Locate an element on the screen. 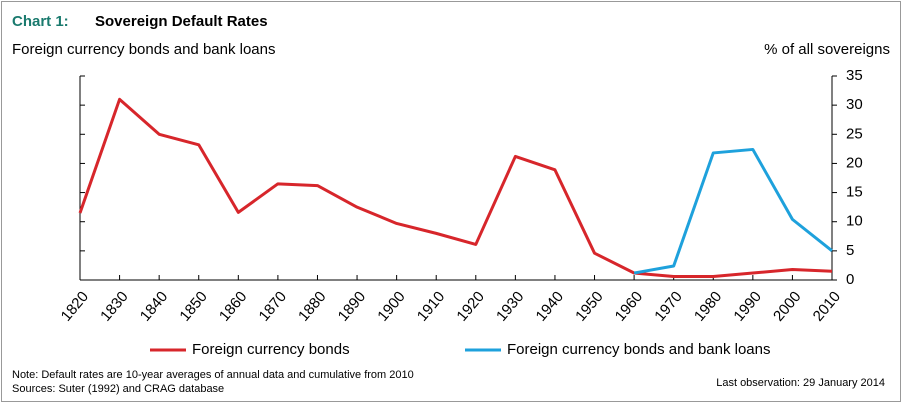  x-tick-label: 1910 is located at coordinates (431, 306).